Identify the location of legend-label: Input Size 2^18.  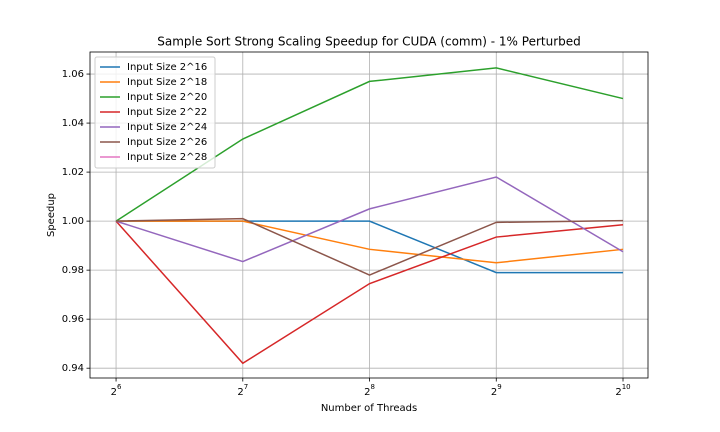
(167, 82).